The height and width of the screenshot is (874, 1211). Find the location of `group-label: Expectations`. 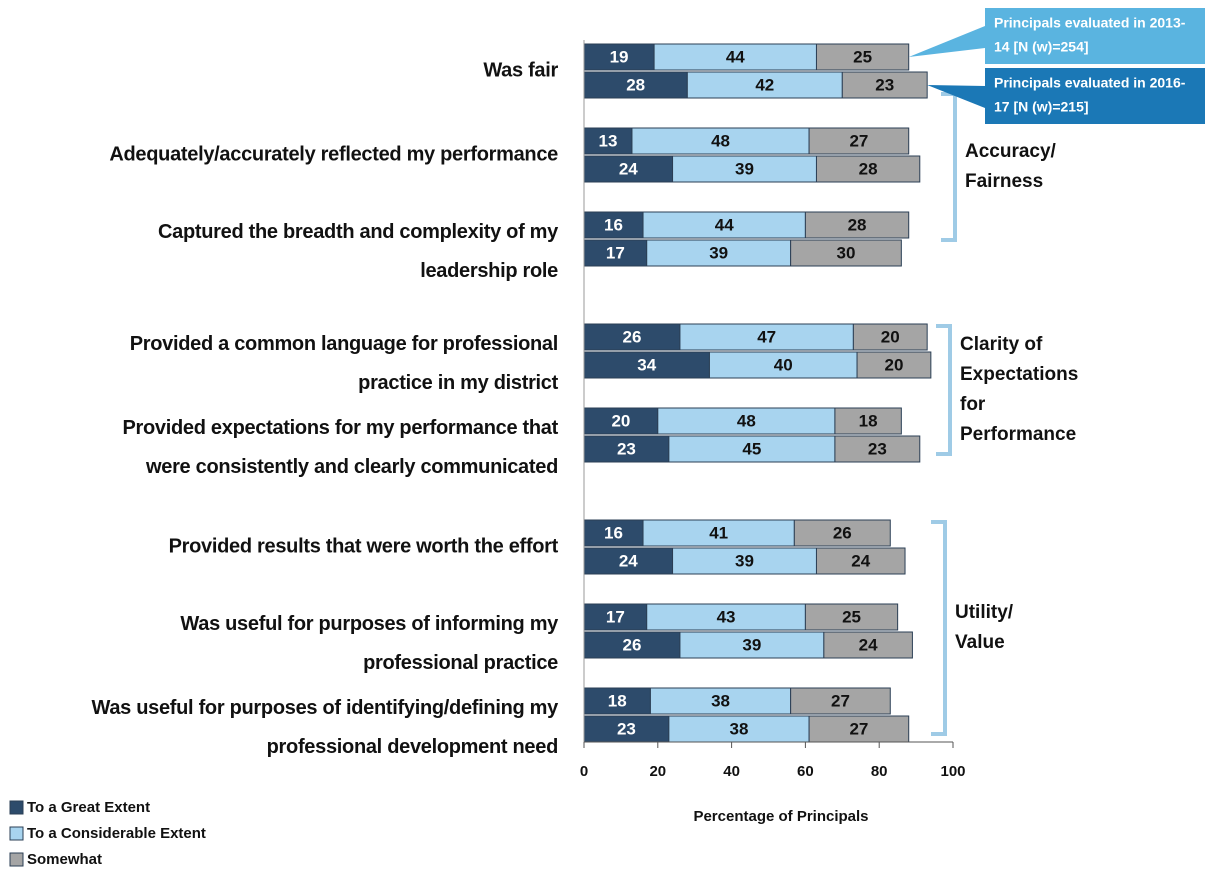

group-label: Expectations is located at coordinates (1019, 374).